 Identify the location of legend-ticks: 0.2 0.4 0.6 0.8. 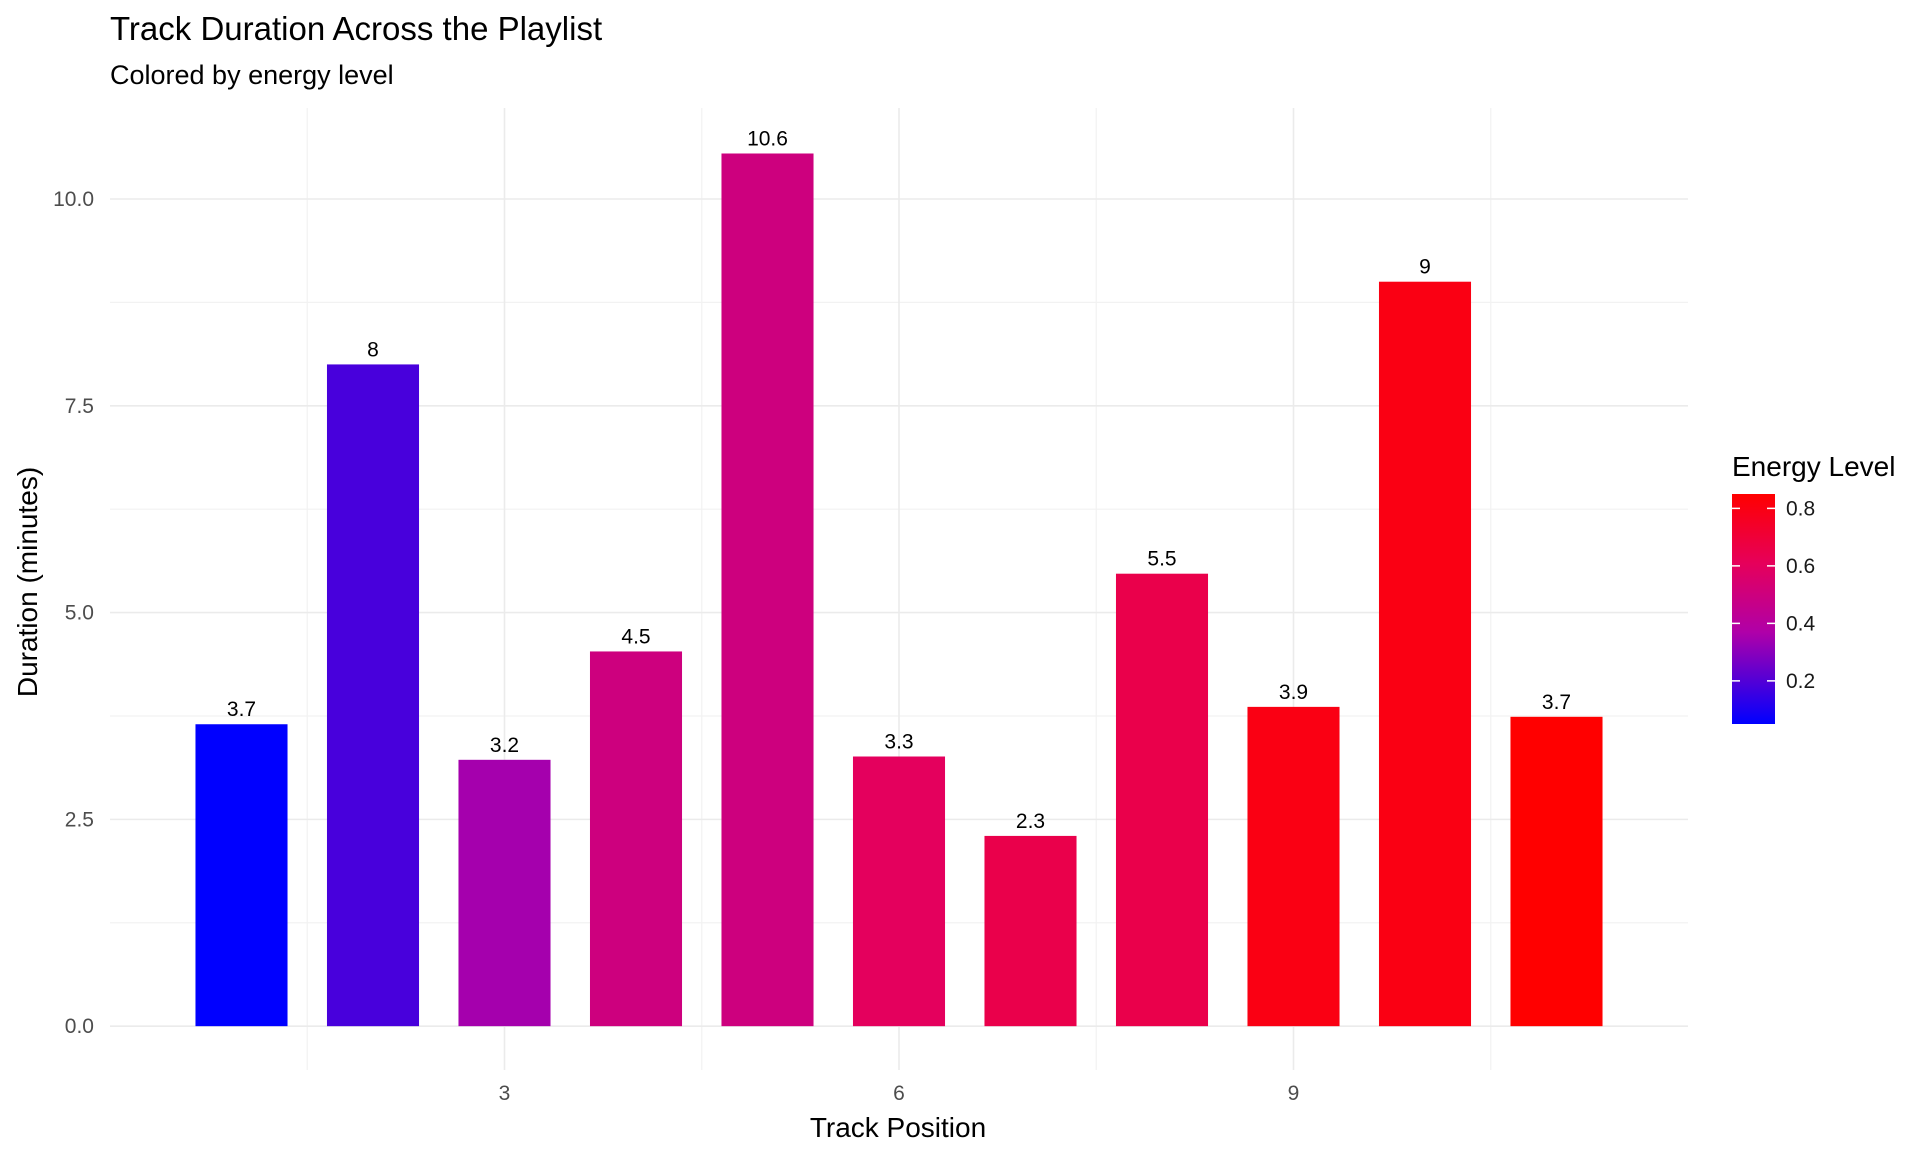
(1774, 595).